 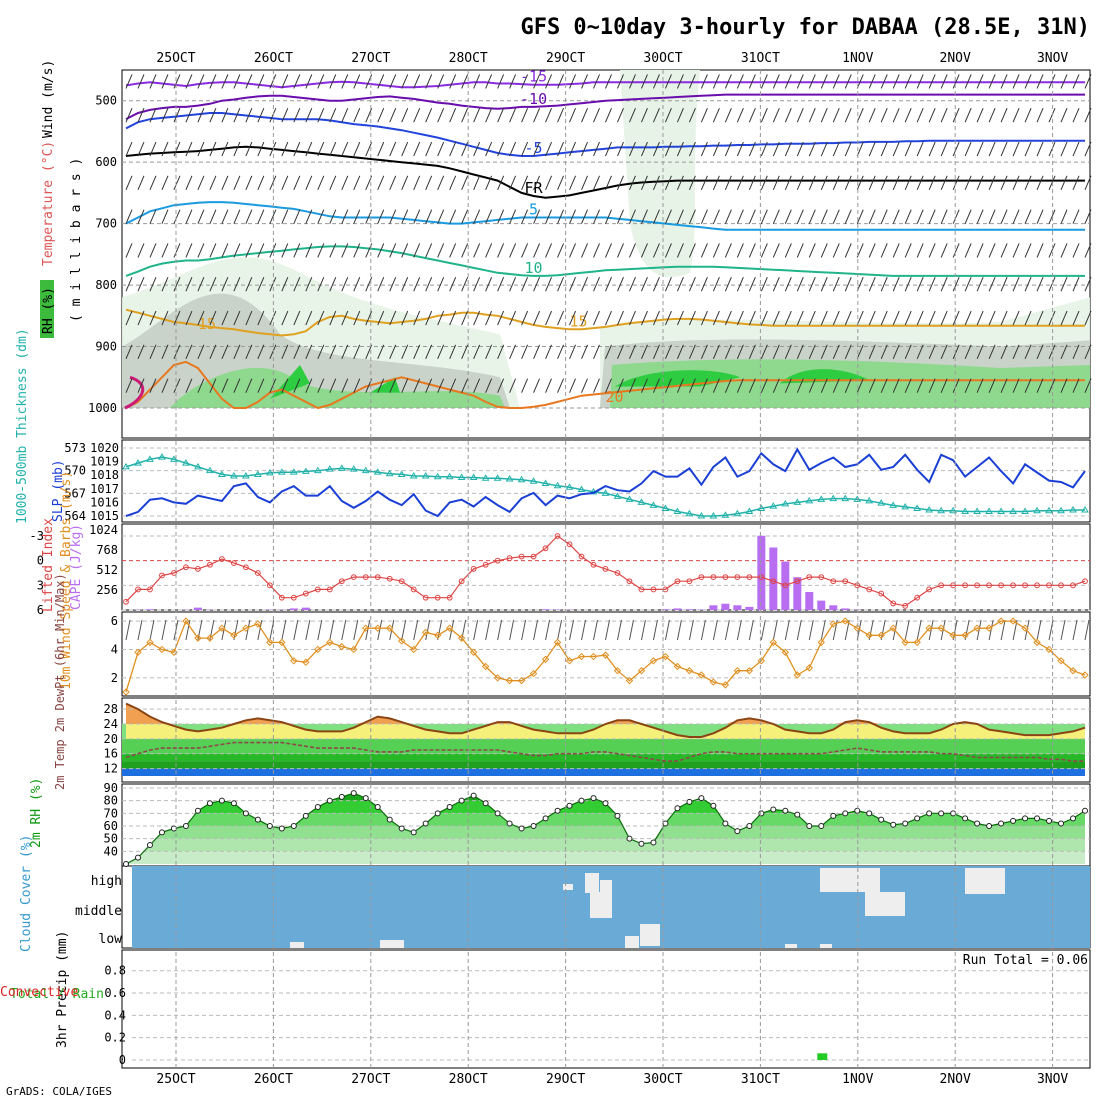 What do you see at coordinates (111, 769) in the screenshot?
I see `y-tick-temp: 12` at bounding box center [111, 769].